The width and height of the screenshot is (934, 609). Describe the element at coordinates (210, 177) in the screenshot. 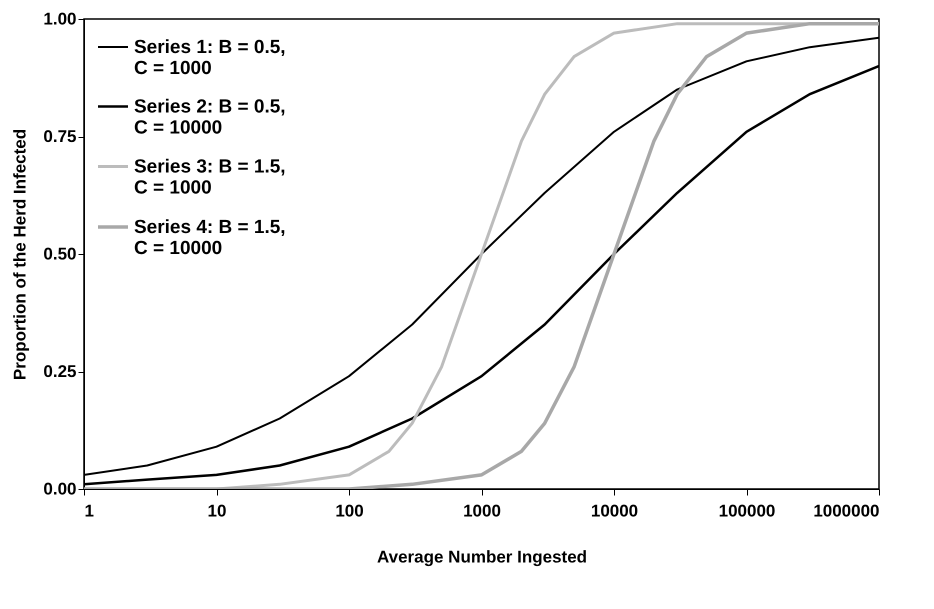

I see `legend-label: Series 3: B = 1.5, C = 1000` at that location.